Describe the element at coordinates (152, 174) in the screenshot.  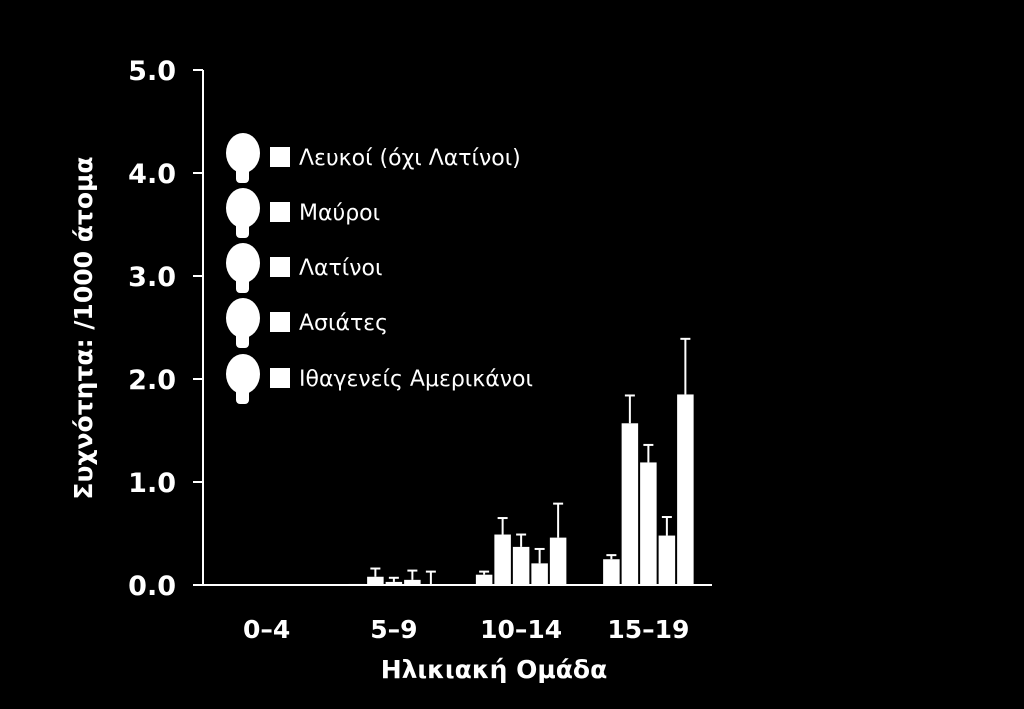
I see `y-tick-label: 4.0` at that location.